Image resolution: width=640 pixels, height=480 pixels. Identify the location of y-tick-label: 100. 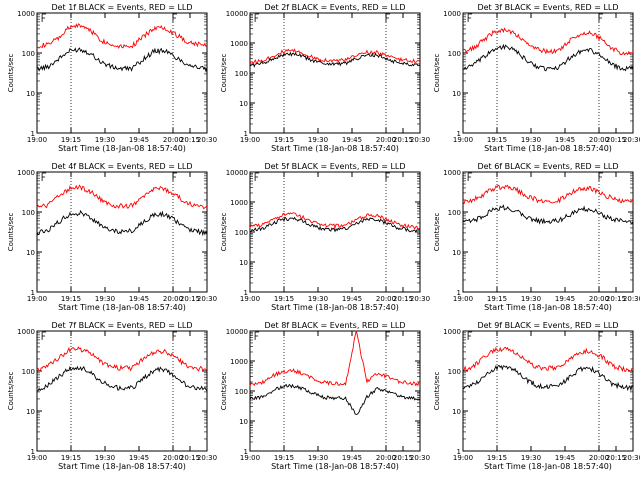
(28, 213).